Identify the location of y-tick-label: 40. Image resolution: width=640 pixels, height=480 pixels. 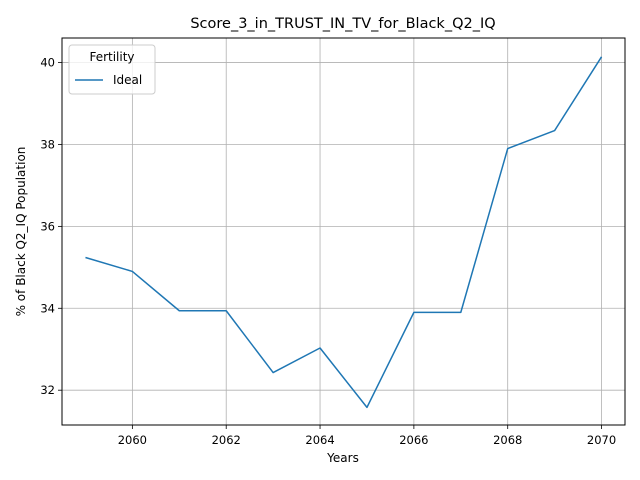
(47, 63).